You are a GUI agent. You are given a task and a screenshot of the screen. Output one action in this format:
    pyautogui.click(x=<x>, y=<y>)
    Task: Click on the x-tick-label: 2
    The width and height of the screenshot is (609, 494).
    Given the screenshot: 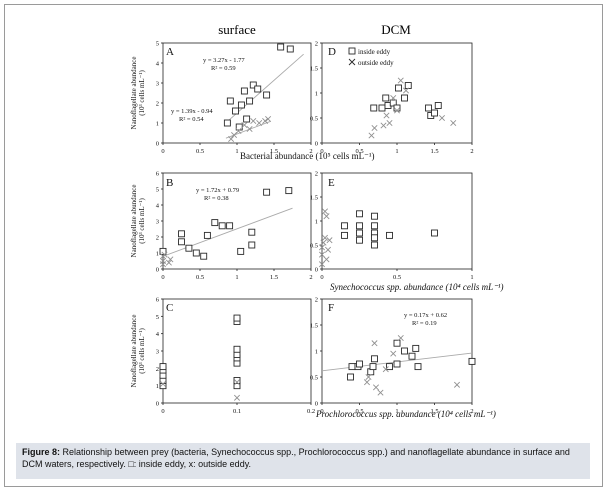 What is the action you would take?
    pyautogui.click(x=310, y=277)
    